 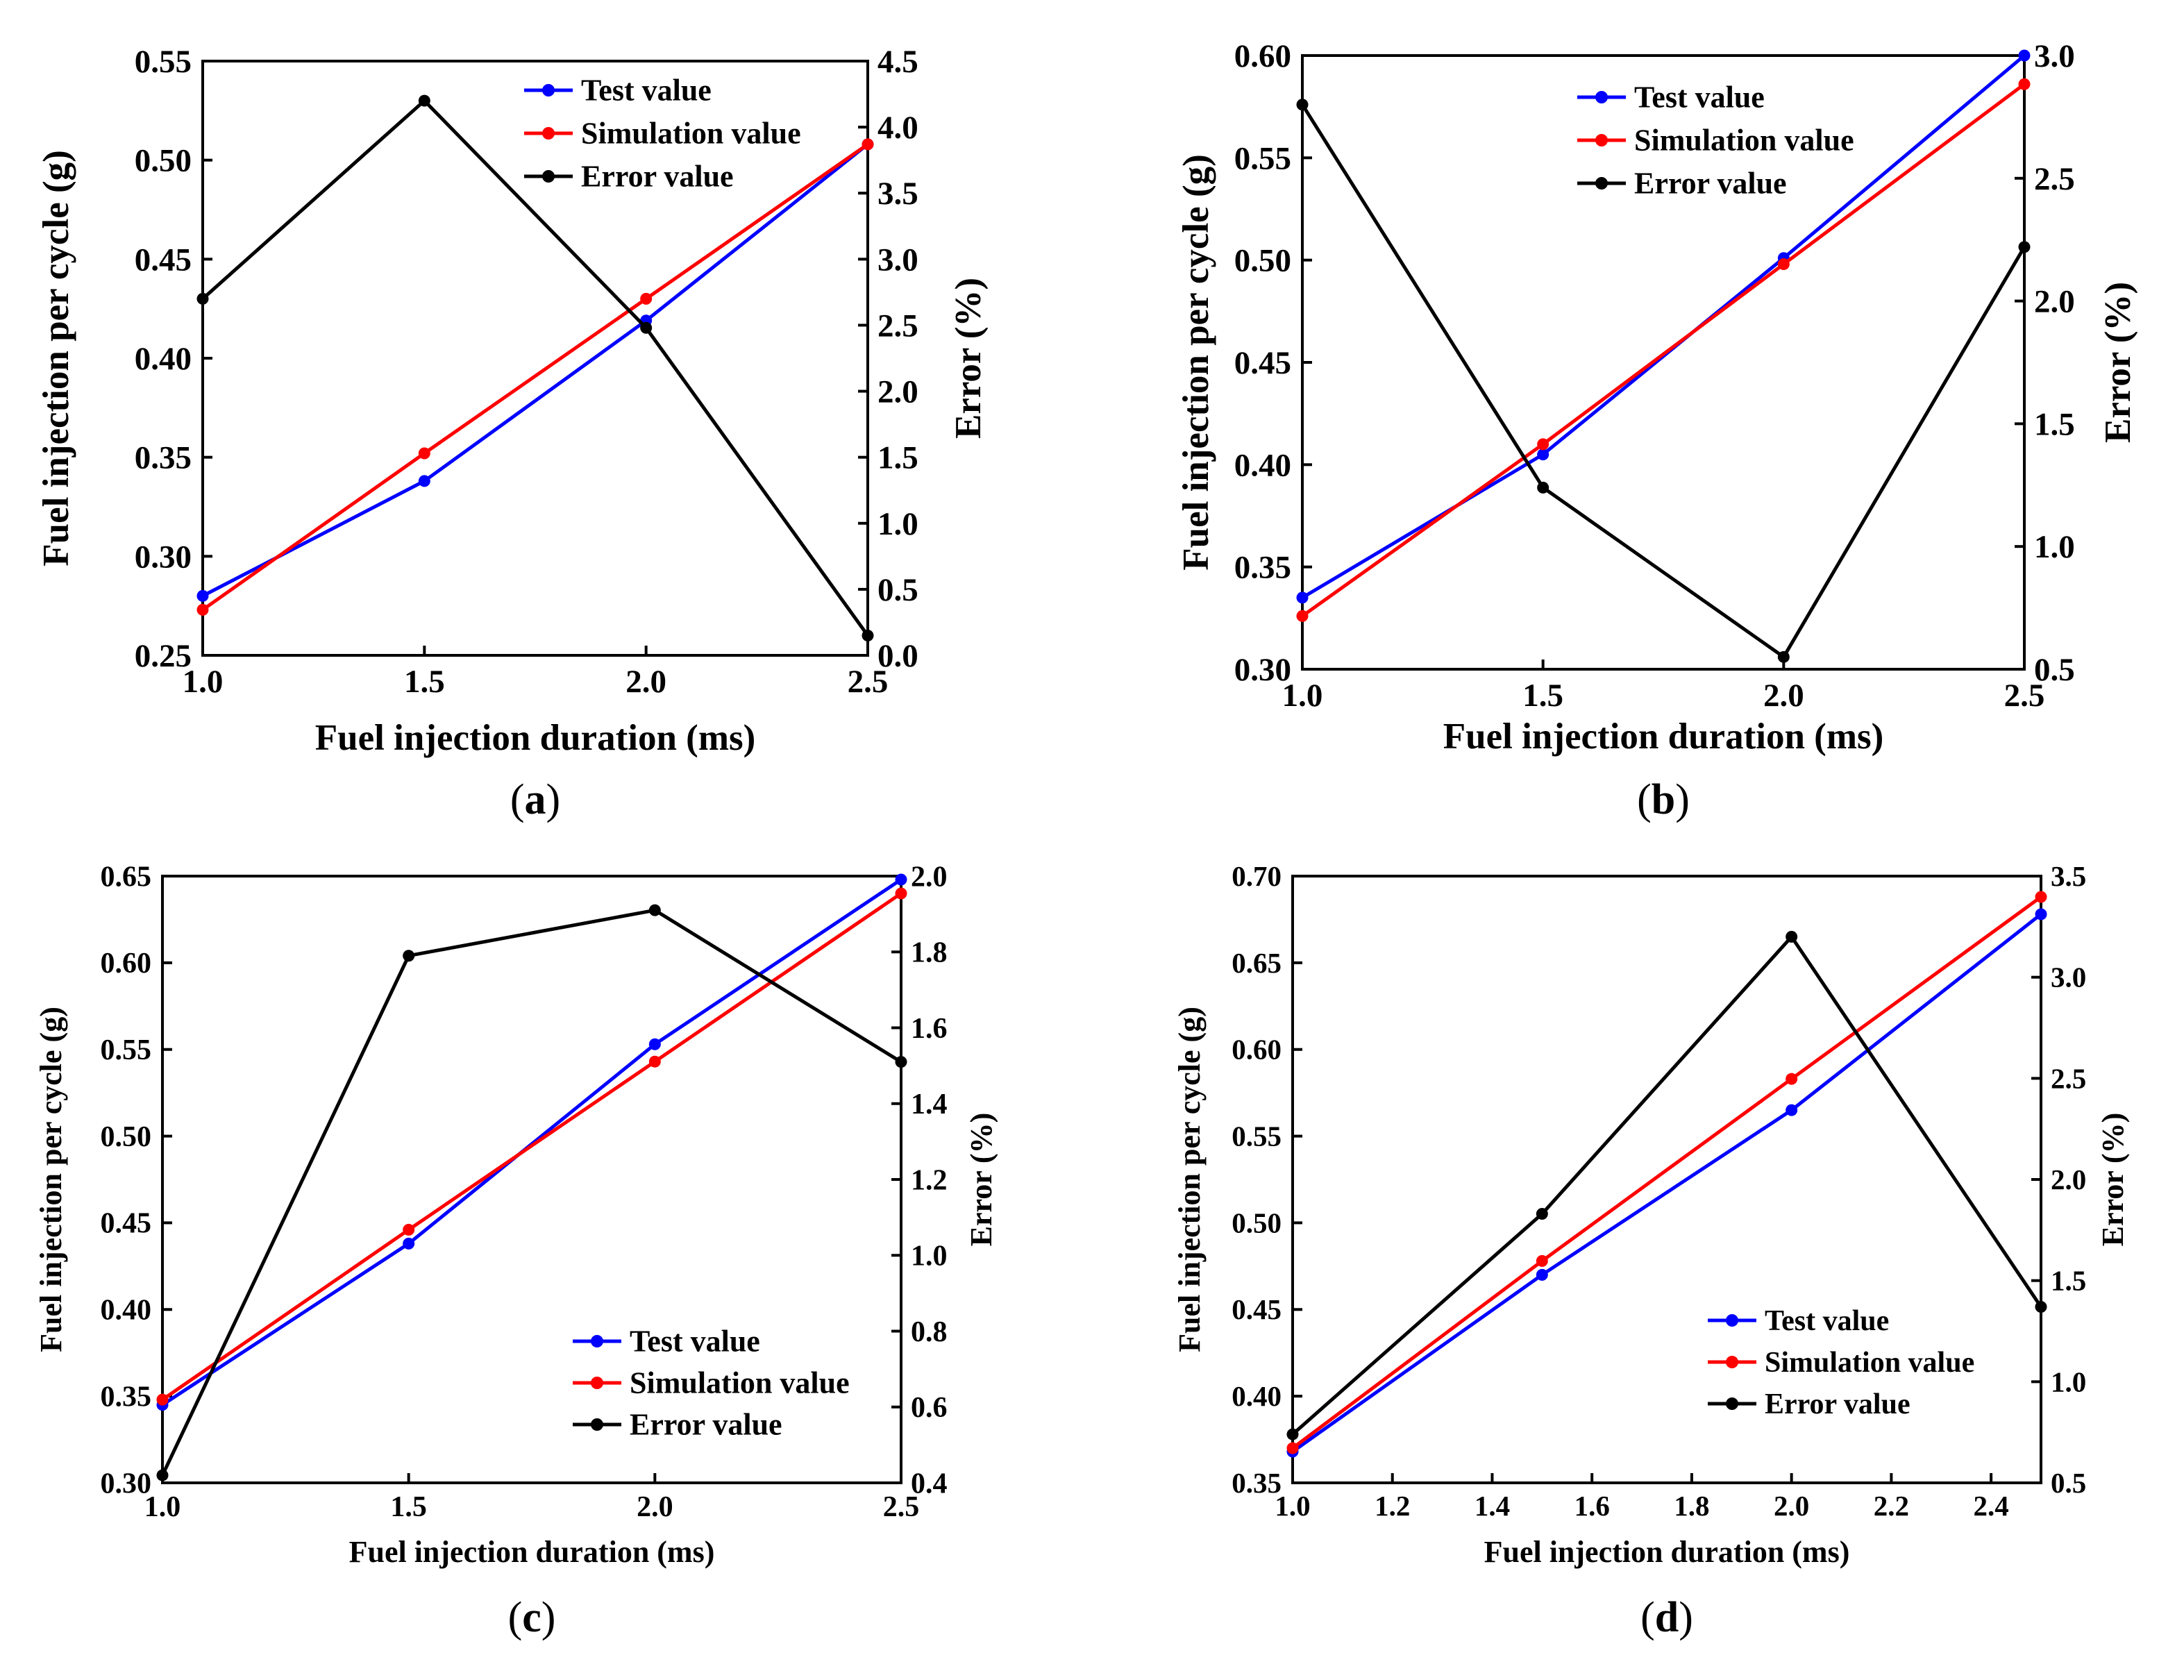 What do you see at coordinates (1262, 670) in the screenshot?
I see `y-tick-label: 0.30` at bounding box center [1262, 670].